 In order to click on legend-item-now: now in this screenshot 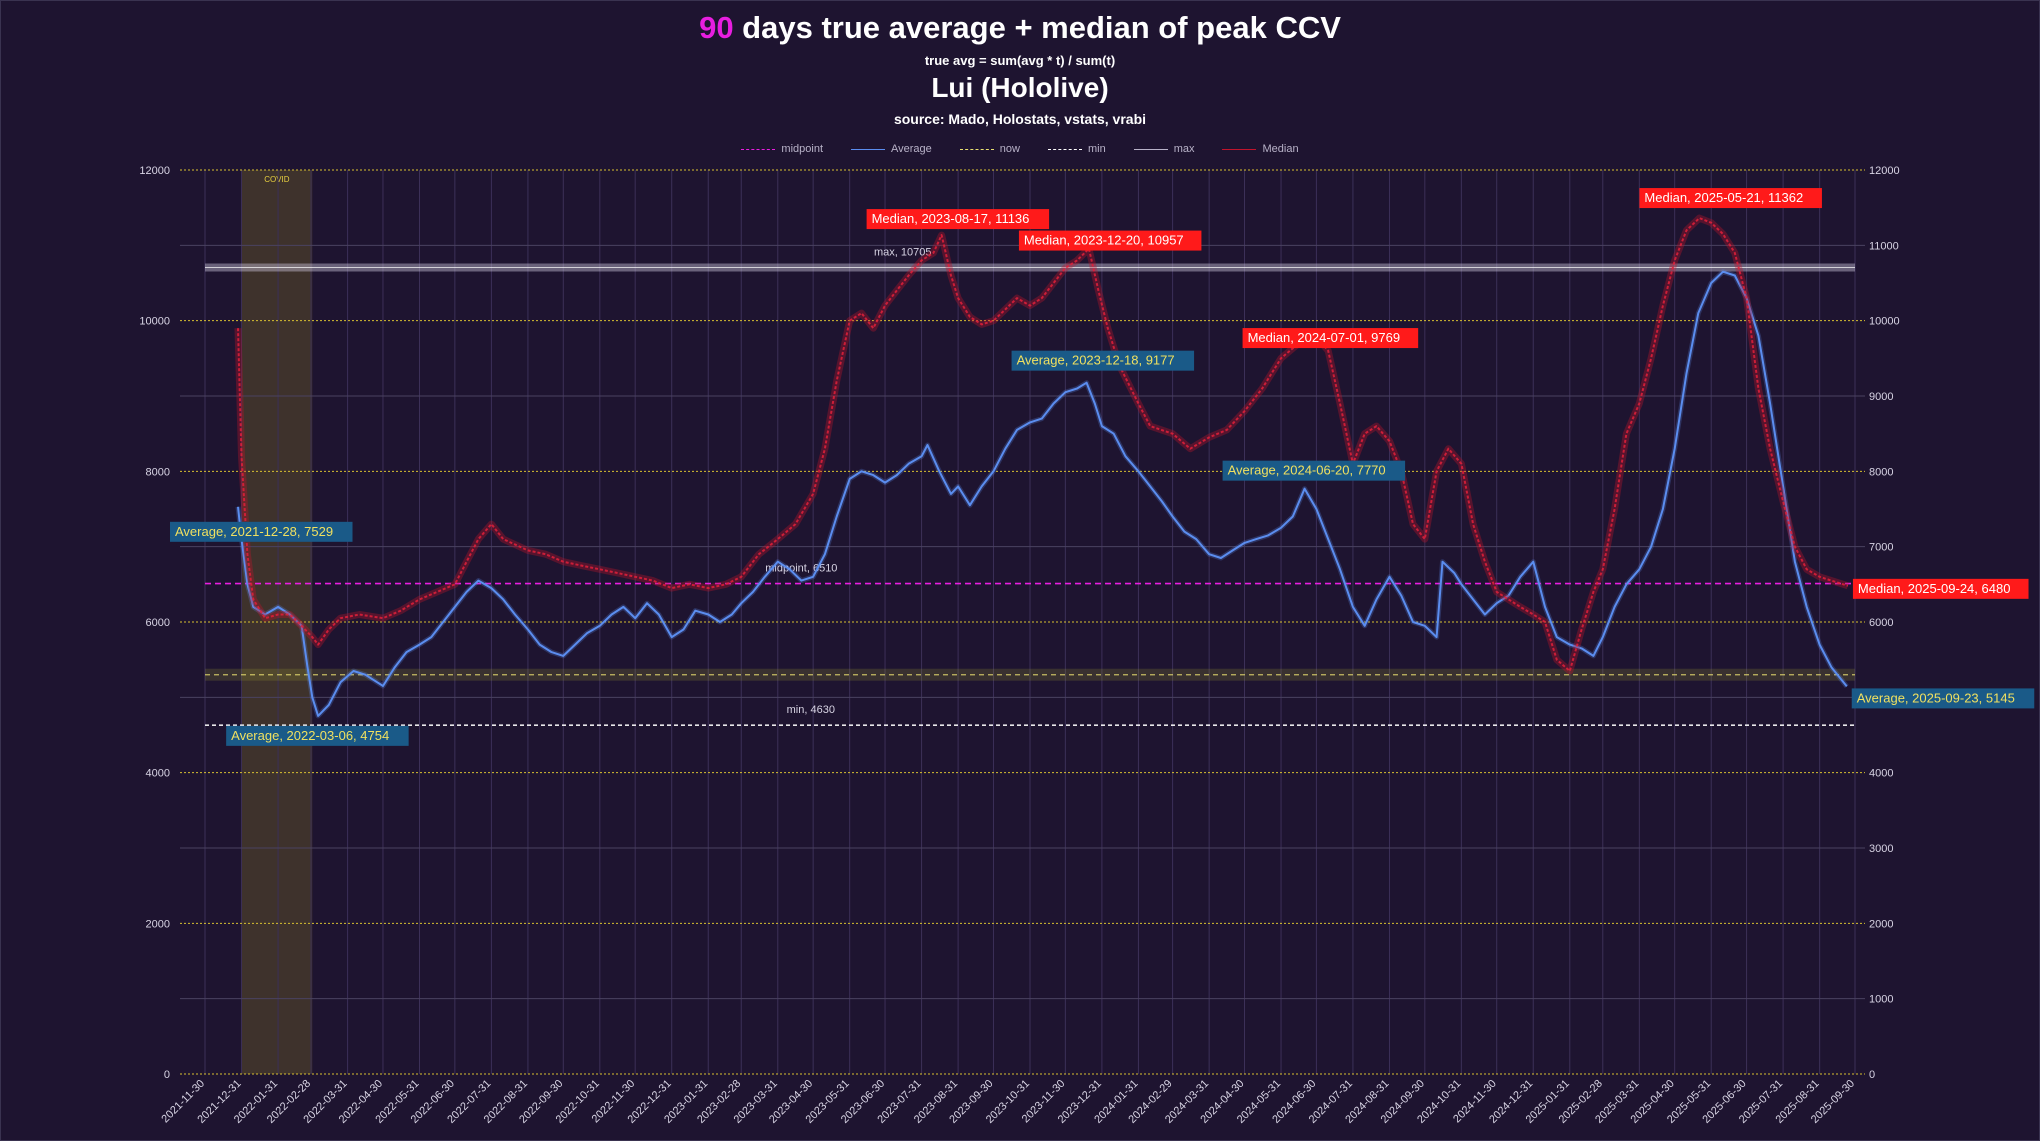, I will do `click(989, 149)`.